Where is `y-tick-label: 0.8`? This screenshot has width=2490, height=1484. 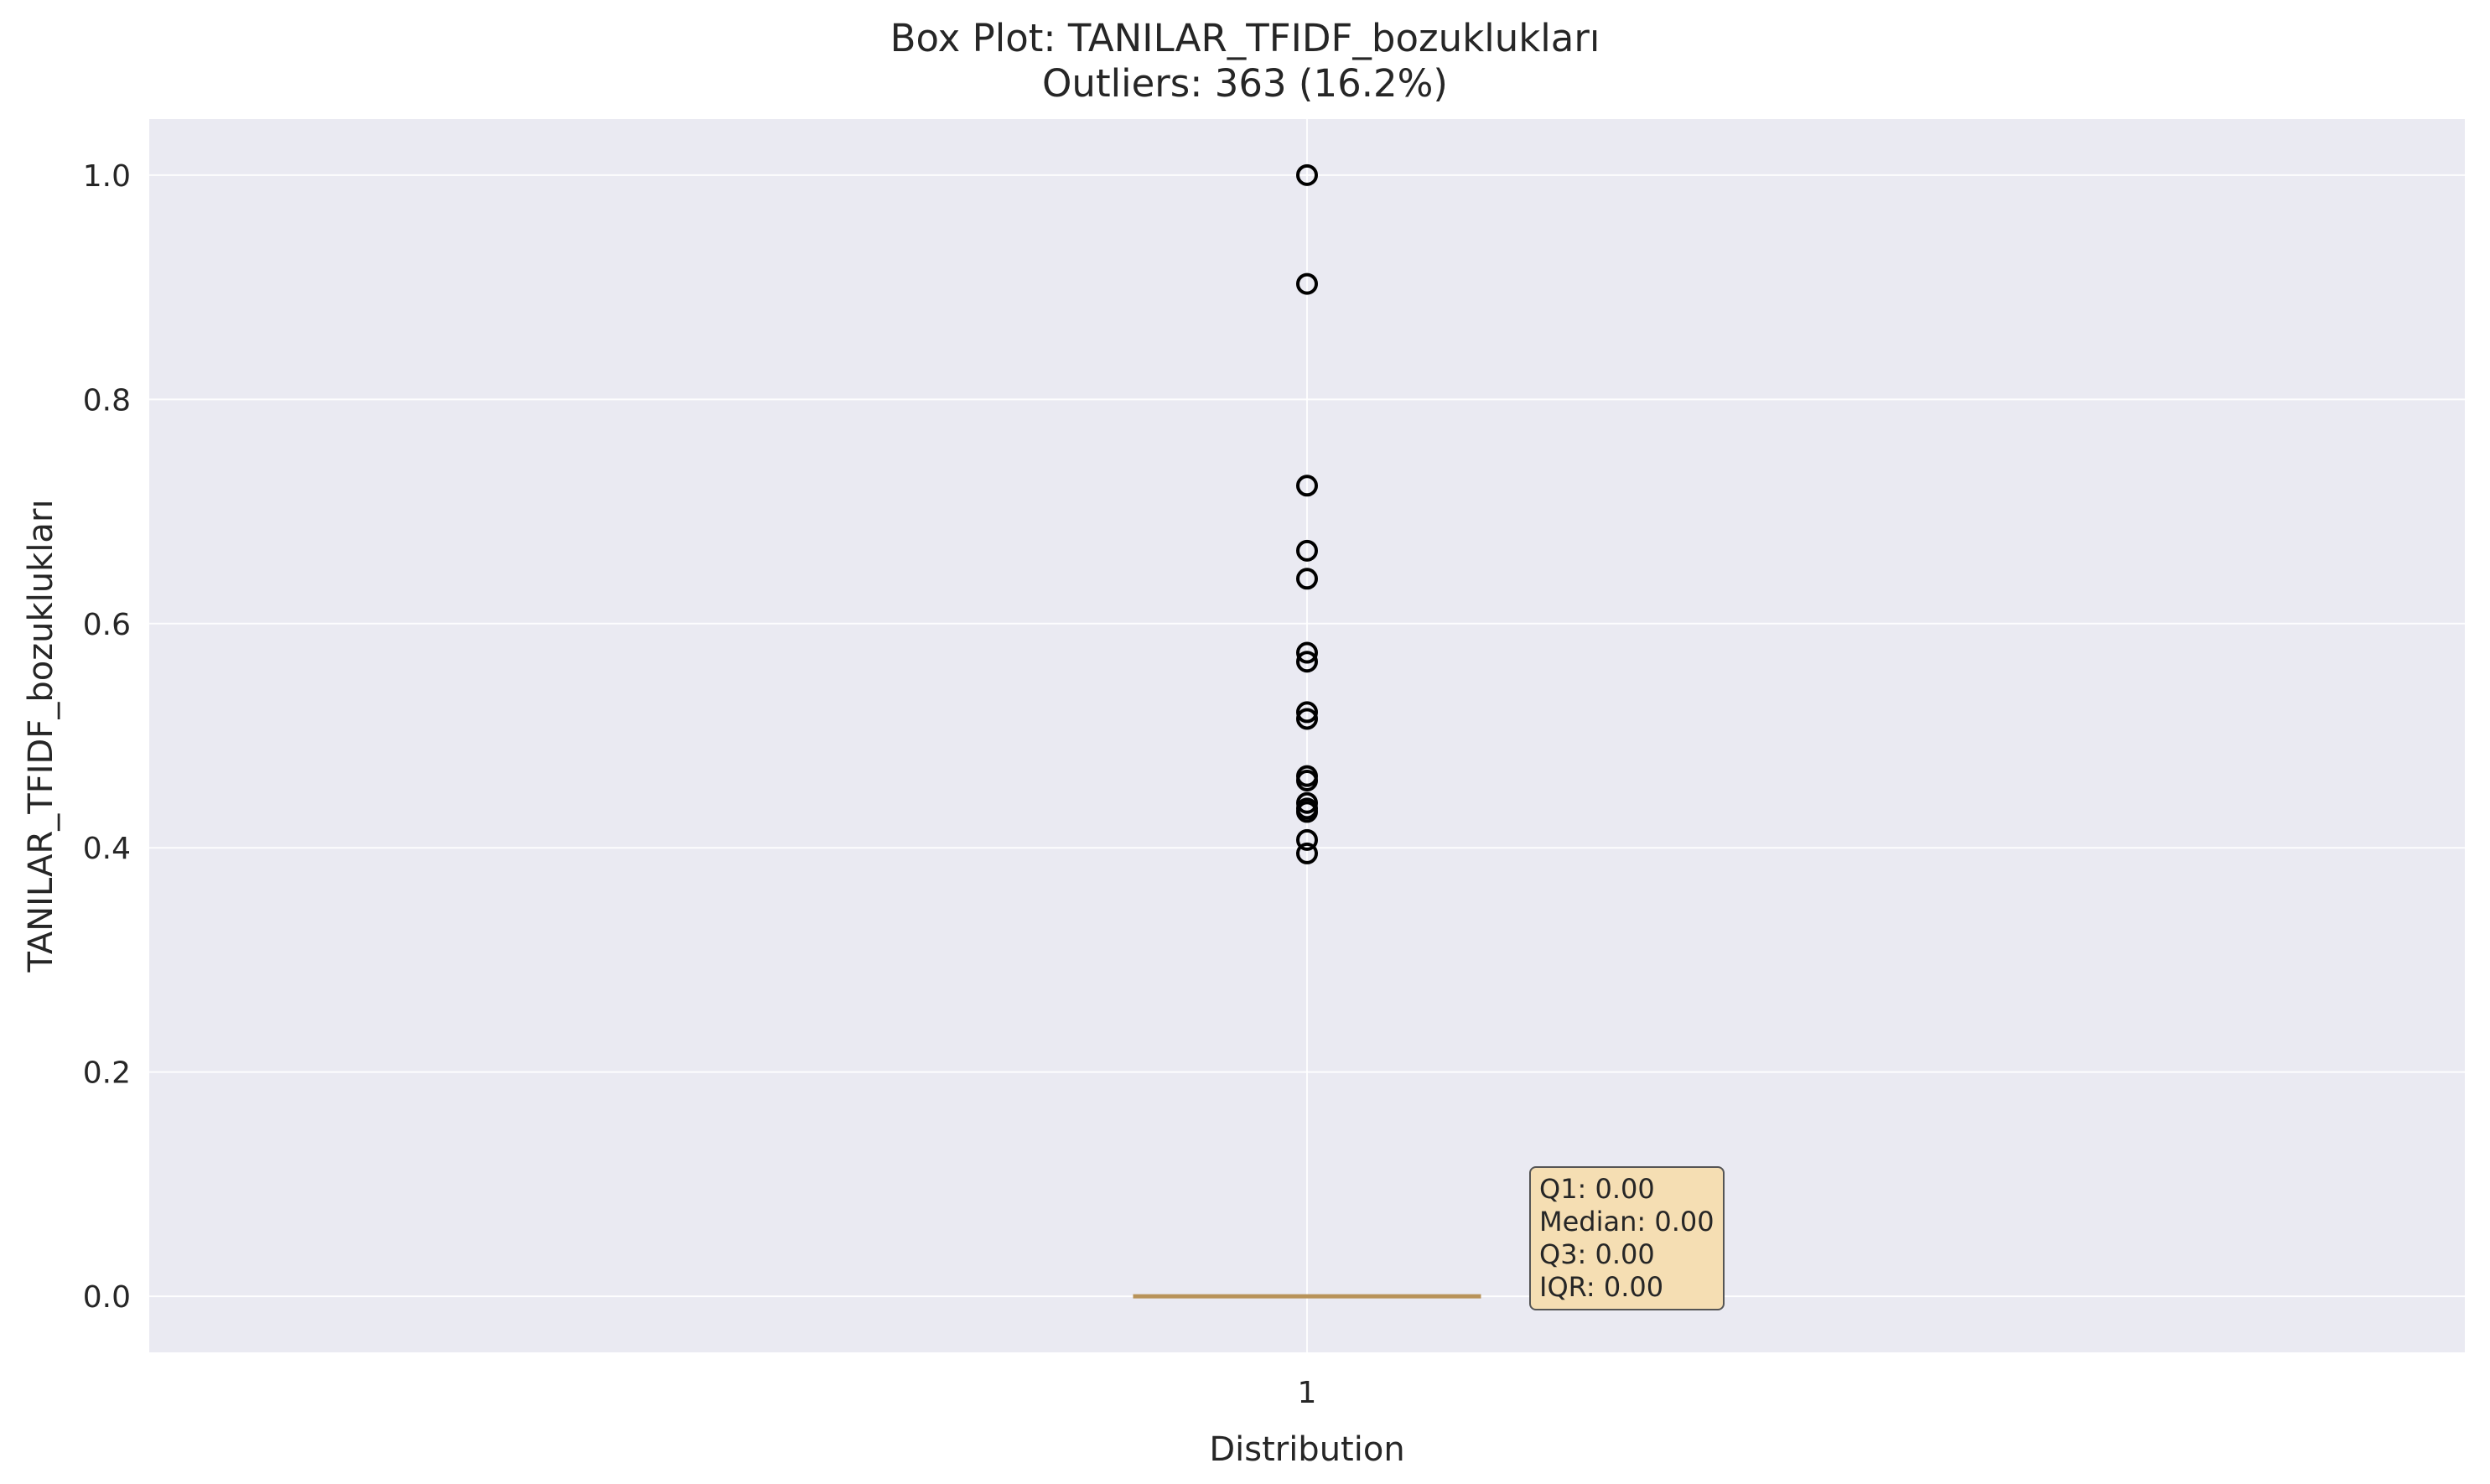
y-tick-label: 0.8 is located at coordinates (107, 400).